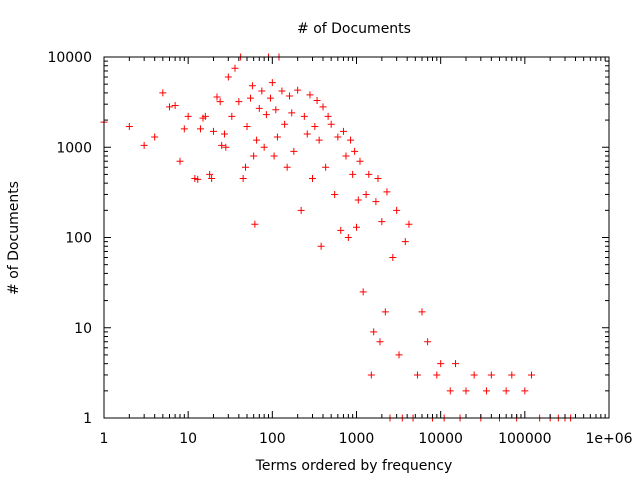 The height and width of the screenshot is (480, 640). Describe the element at coordinates (354, 29) in the screenshot. I see `chart-title: # of Documents` at that location.